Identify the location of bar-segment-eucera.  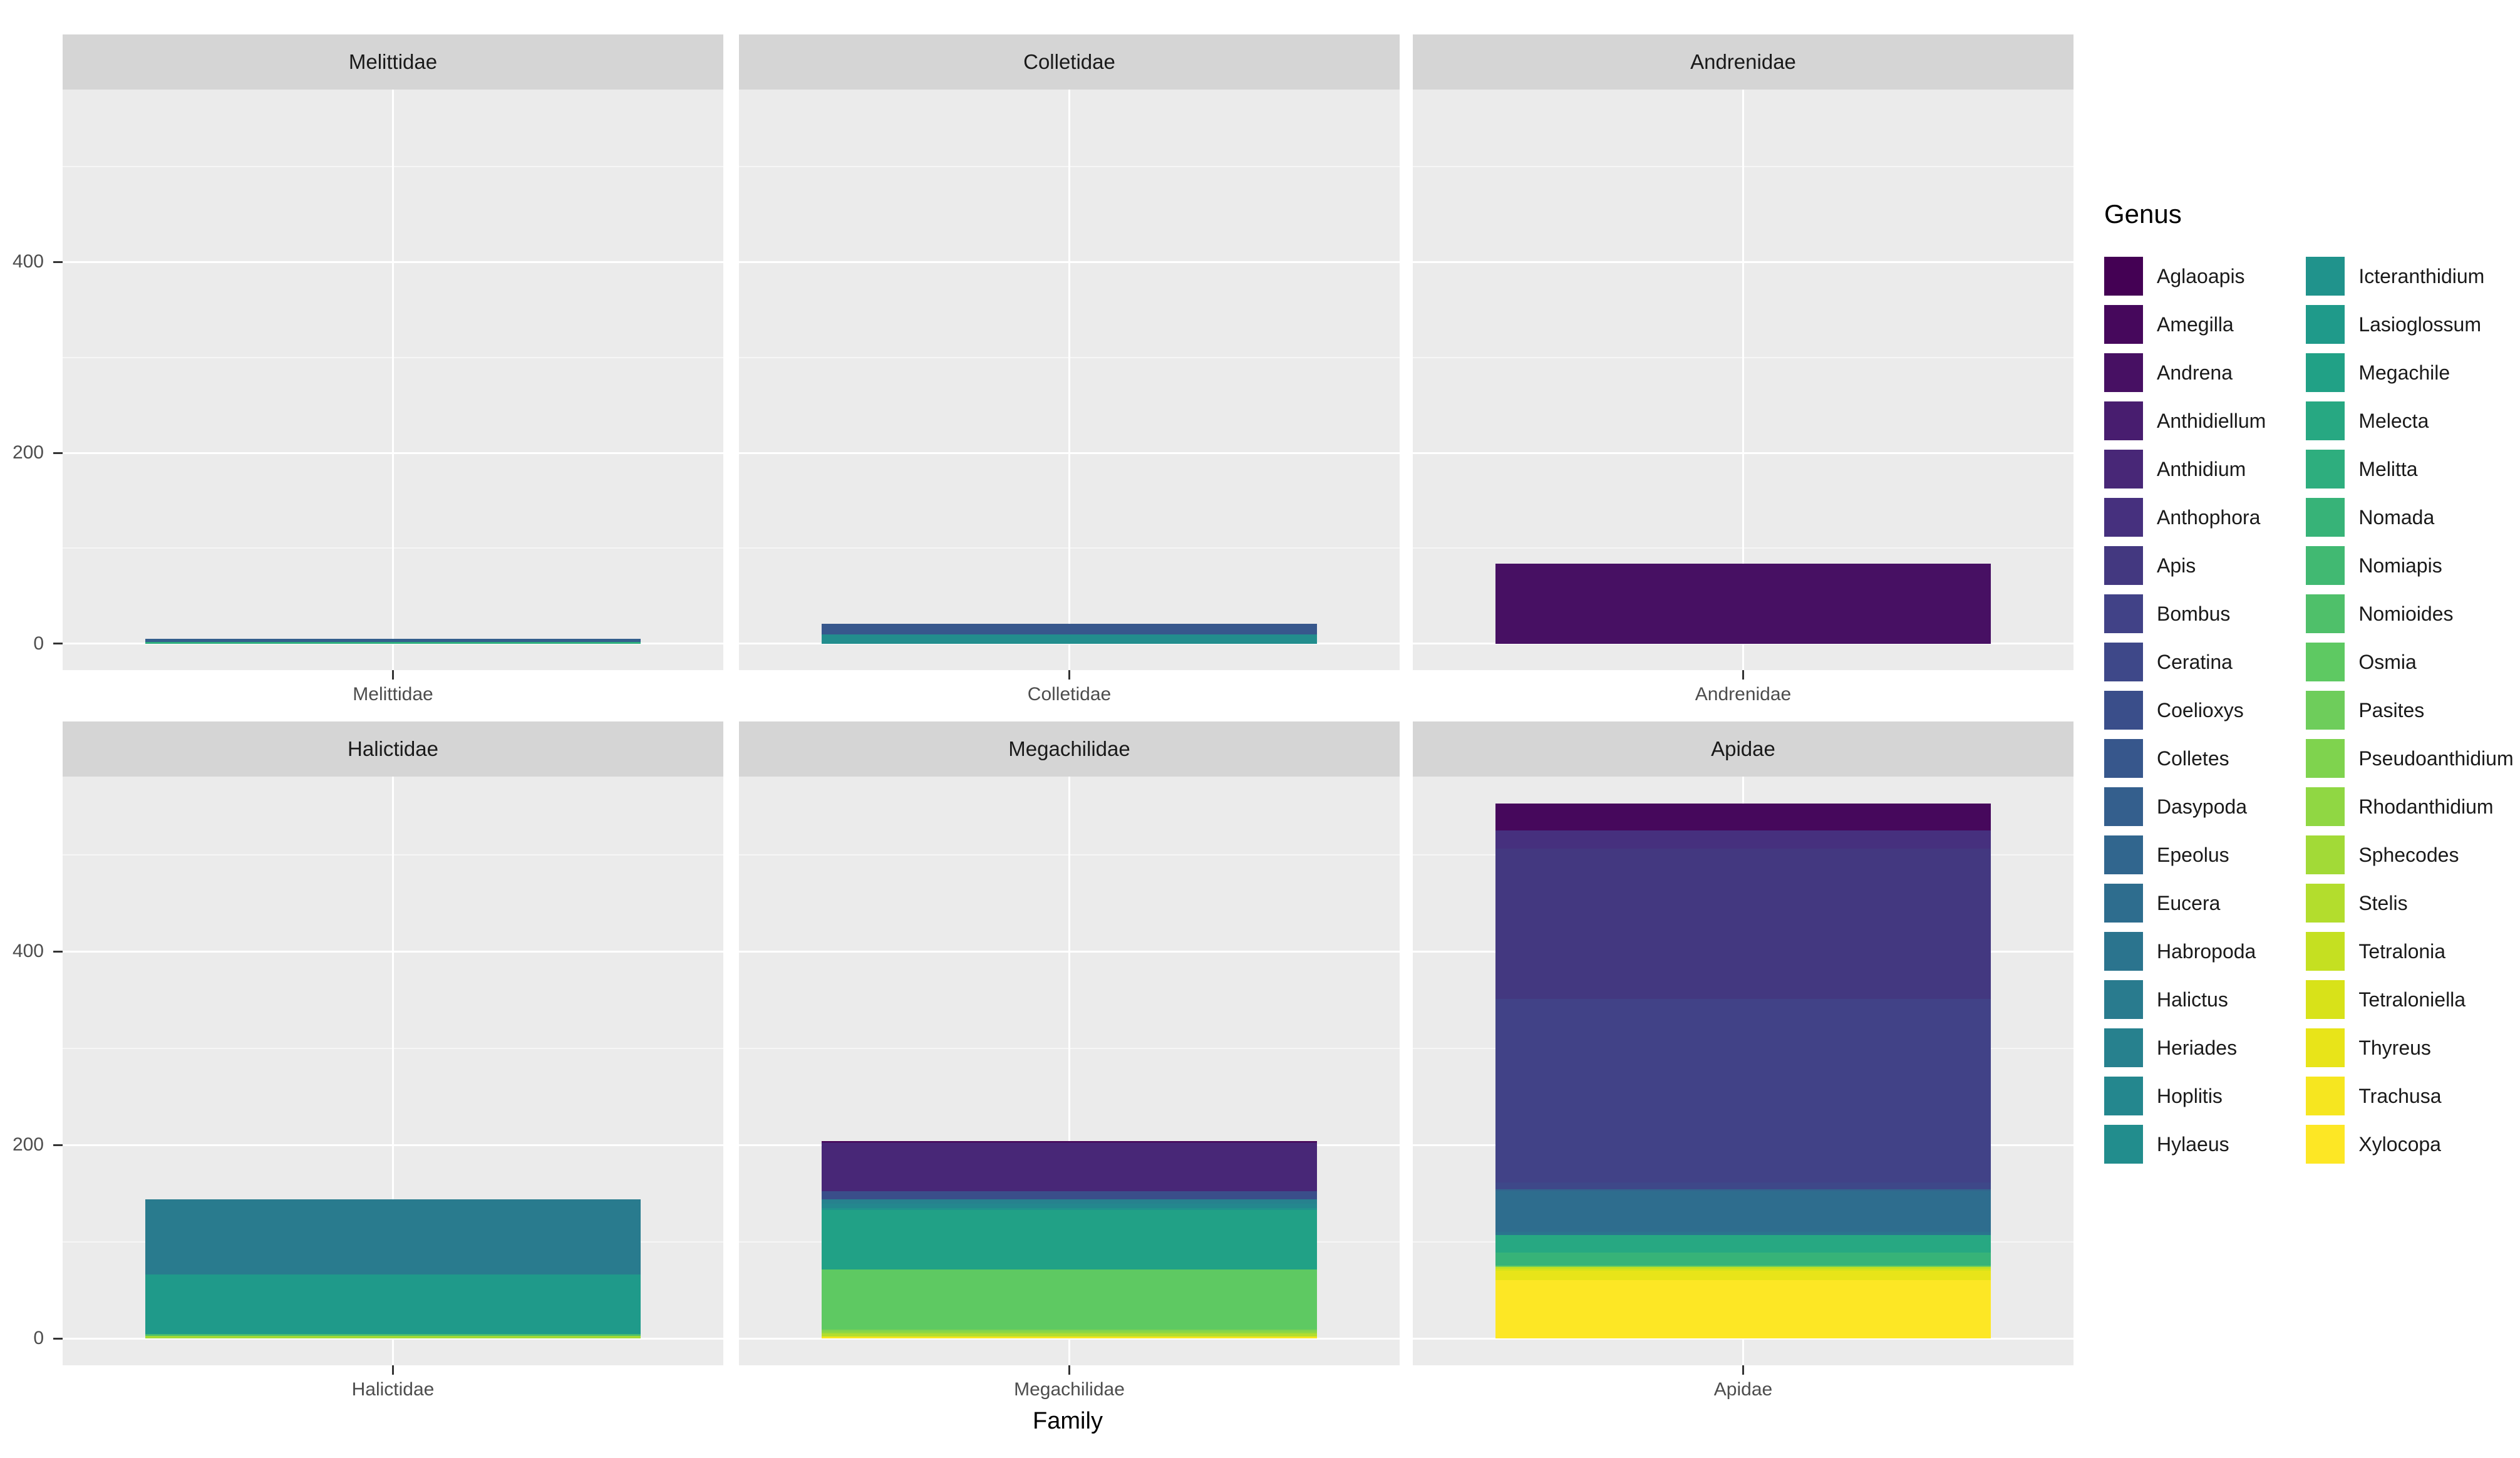
(1743, 1212).